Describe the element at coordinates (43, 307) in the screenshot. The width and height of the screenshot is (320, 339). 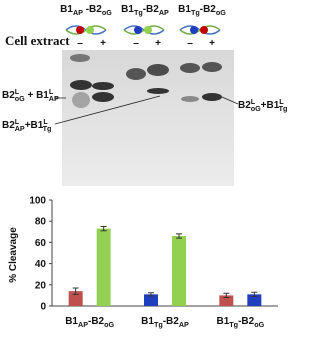
I see `y-tick-label: 0` at that location.